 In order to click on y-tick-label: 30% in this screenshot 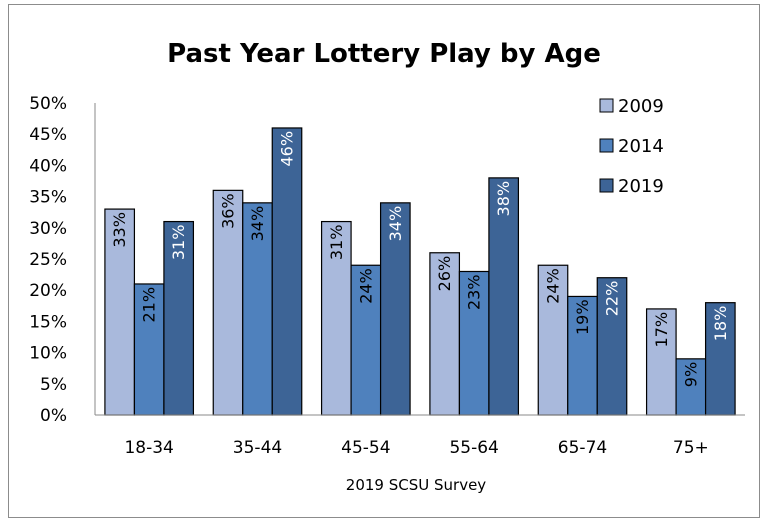, I will do `click(48, 229)`.